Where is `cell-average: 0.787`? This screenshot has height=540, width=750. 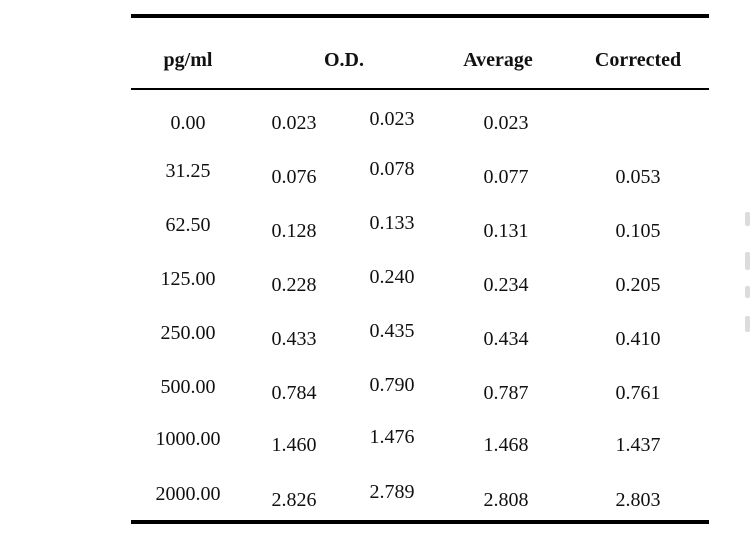
cell-average: 0.787 is located at coordinates (506, 393).